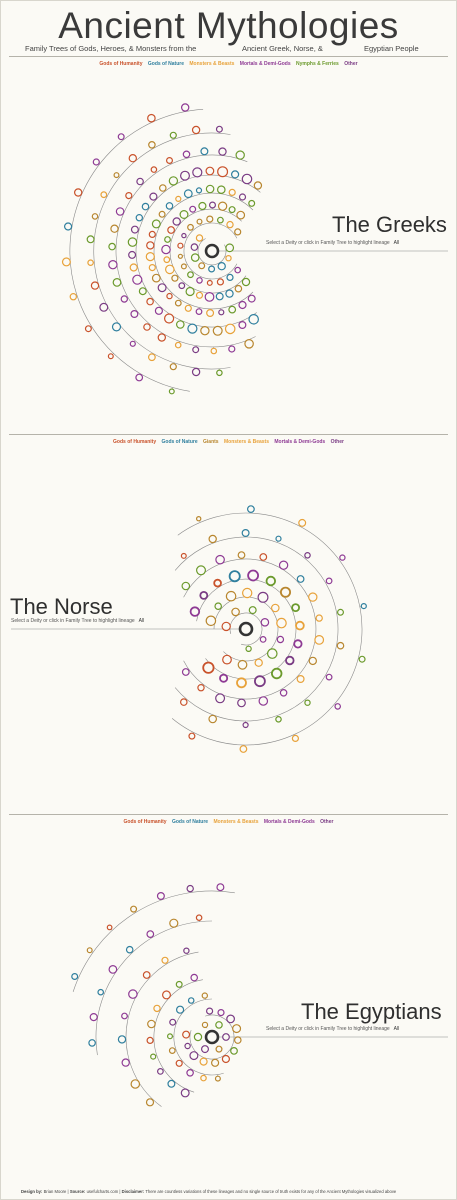  Describe the element at coordinates (396, 1029) in the screenshot. I see `egyptian-all-button: All` at that location.